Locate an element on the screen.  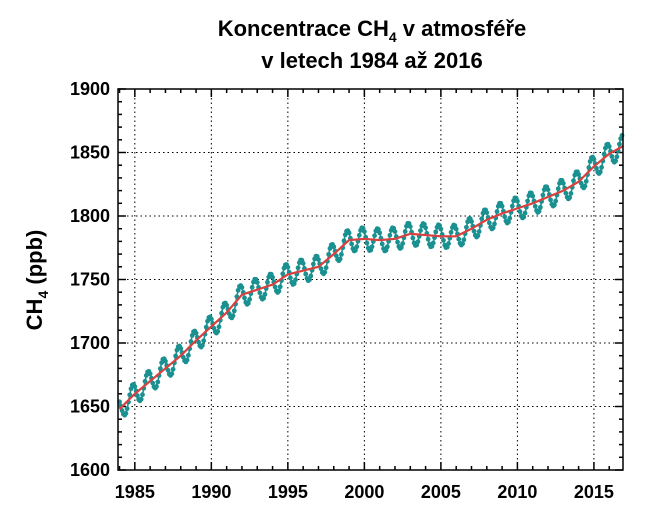
x-tick-labels: 1985 1990 1995 2000 2005 2010 2015 is located at coordinates (364, 492).